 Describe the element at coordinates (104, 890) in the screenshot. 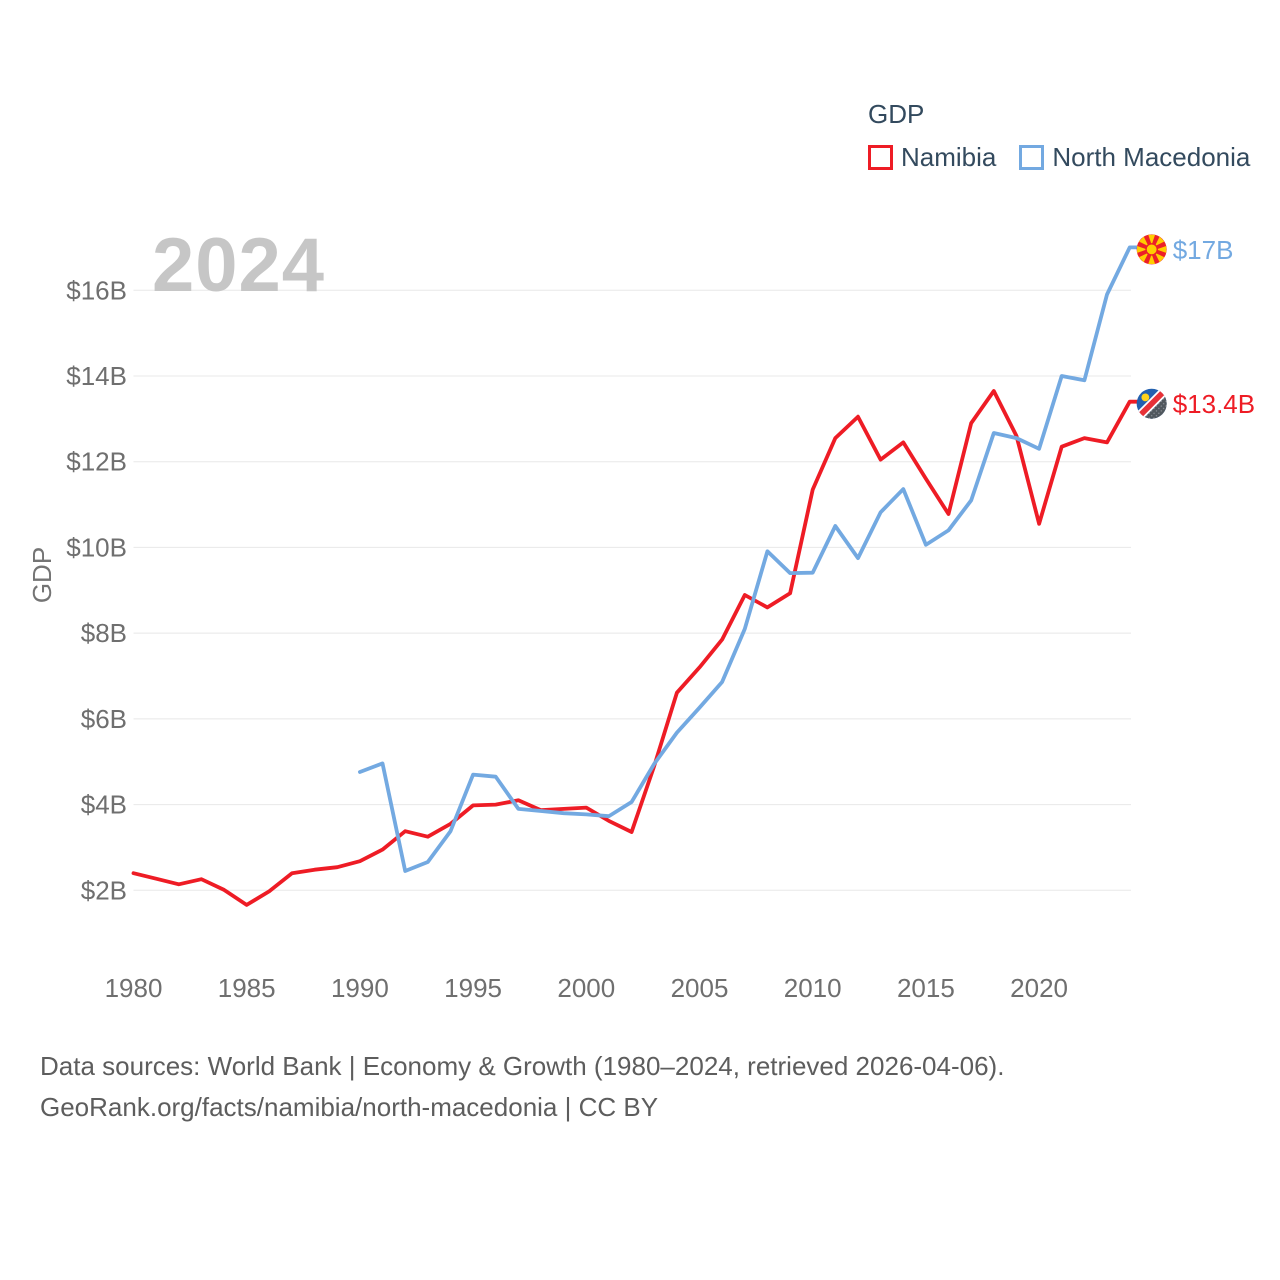

I see `y-axis-tick-label: $2B` at that location.